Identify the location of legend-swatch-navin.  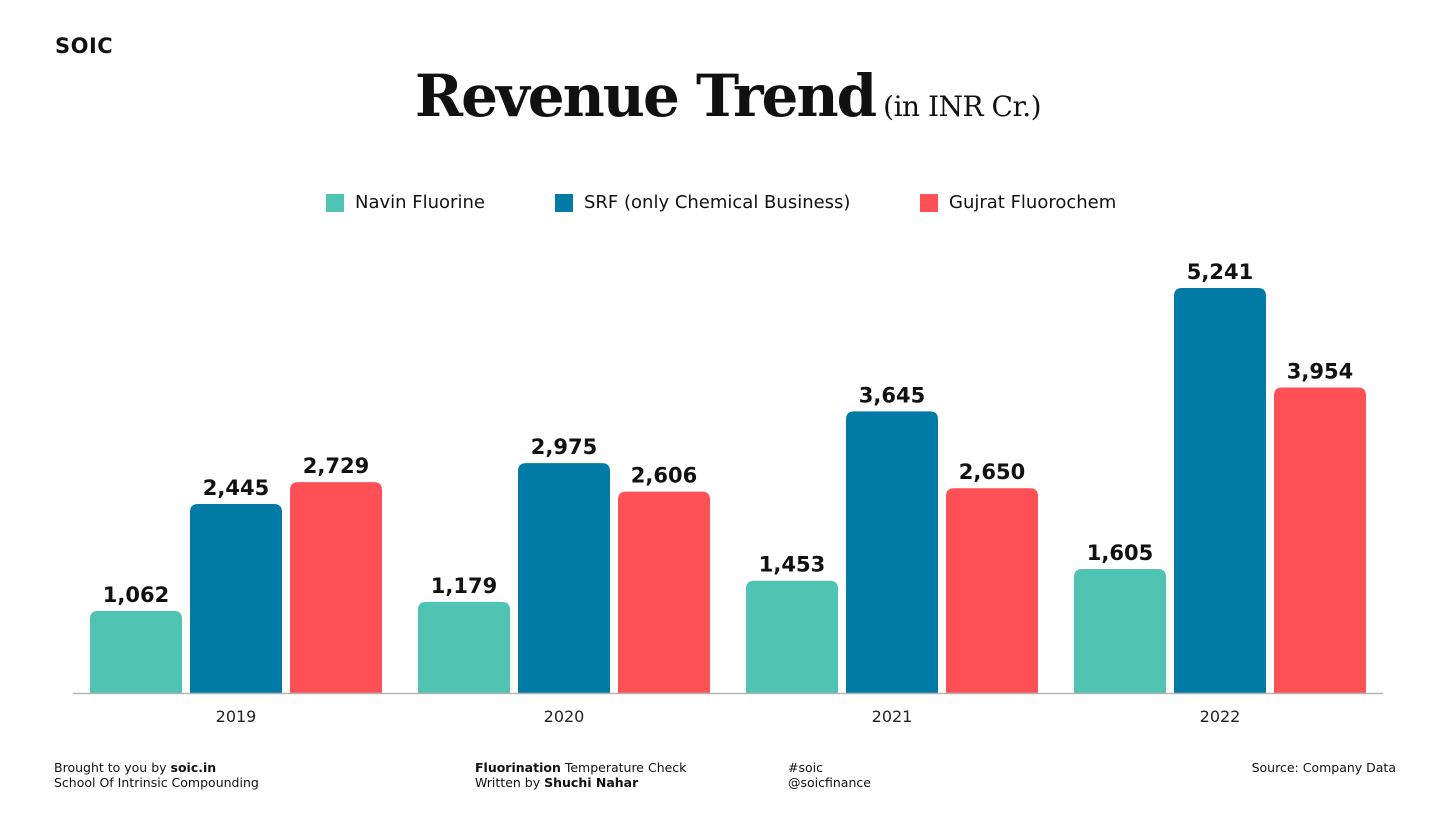
(335, 202).